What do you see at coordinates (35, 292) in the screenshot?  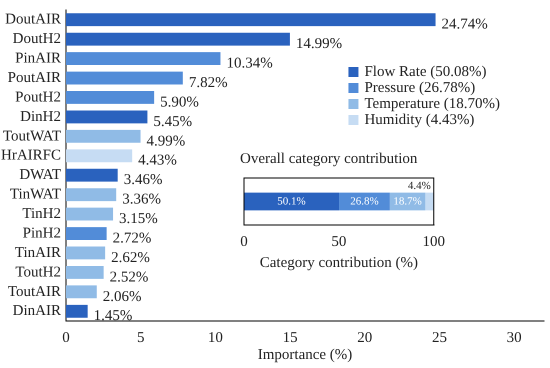 I see `y-tick-label: ToutAIR` at bounding box center [35, 292].